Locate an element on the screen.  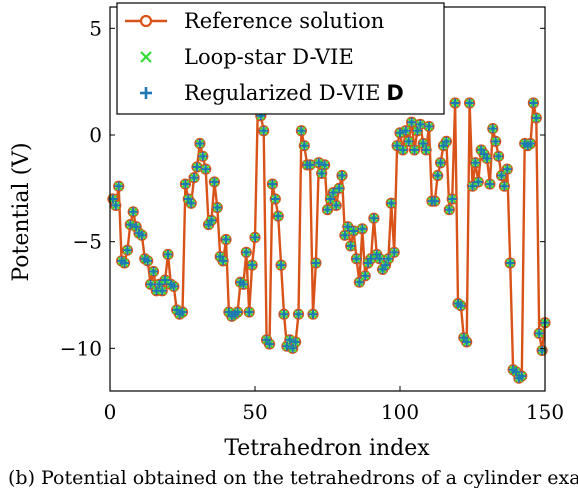
x-tick-label: 100 is located at coordinates (400, 412).